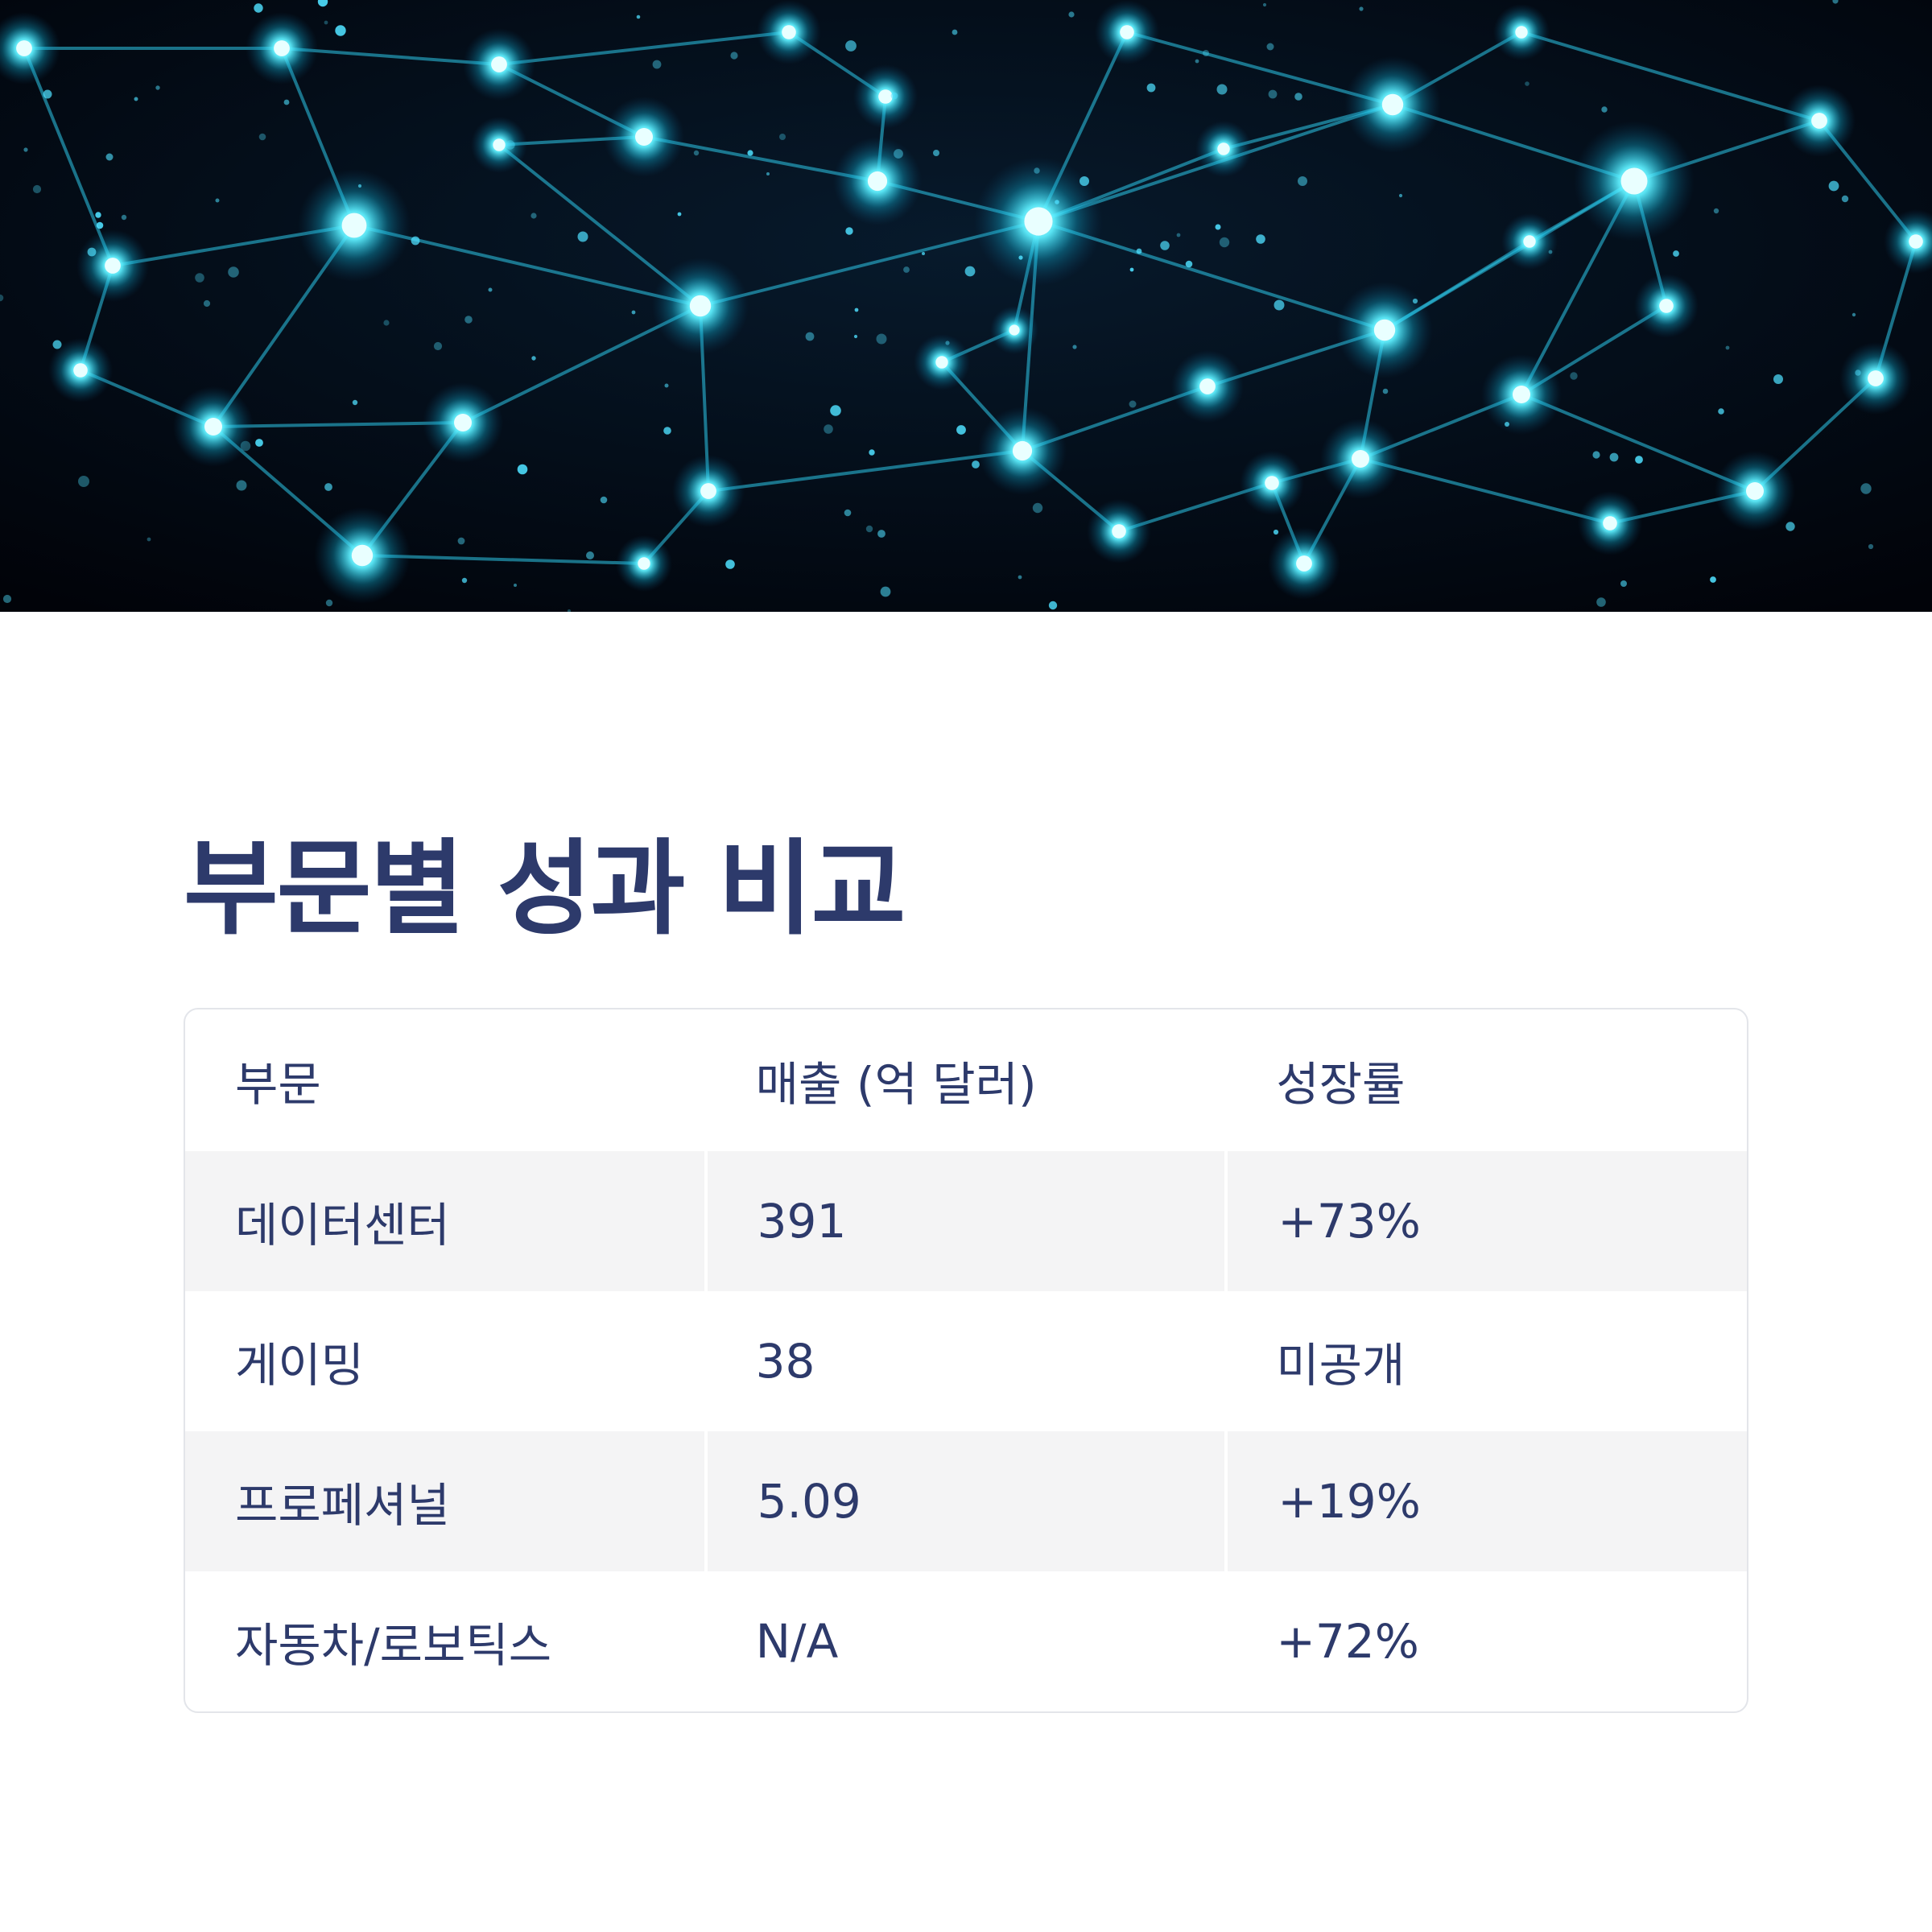 The height and width of the screenshot is (1932, 1932). I want to click on table-row: 게이밍 38 미공개, so click(966, 1361).